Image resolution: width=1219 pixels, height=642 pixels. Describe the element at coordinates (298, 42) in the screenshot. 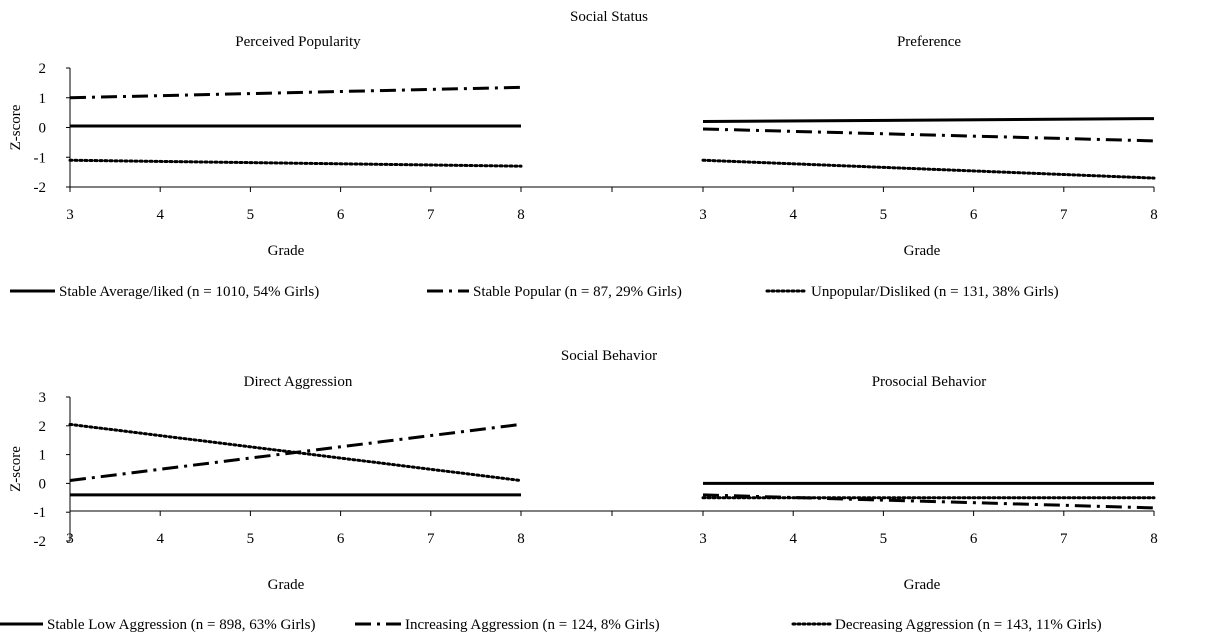

I see `panel-subtitle: Perceived Popularity` at that location.